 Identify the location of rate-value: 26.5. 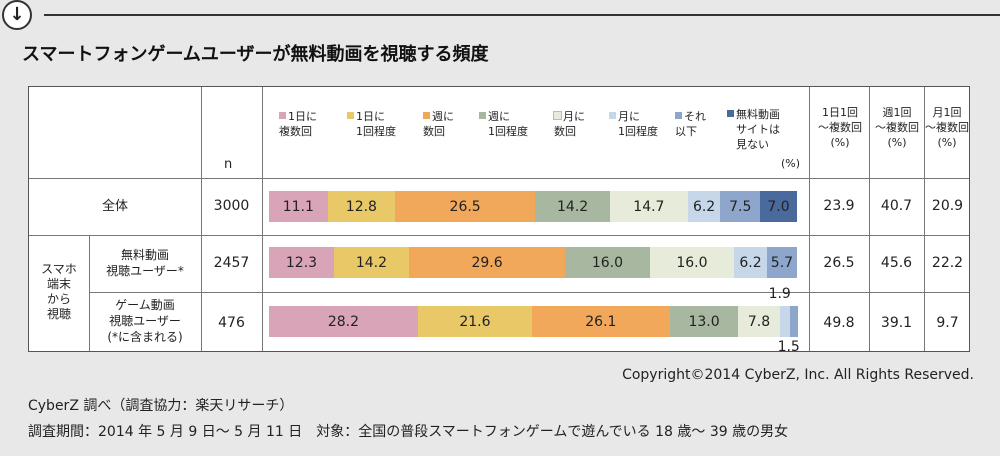
(839, 263).